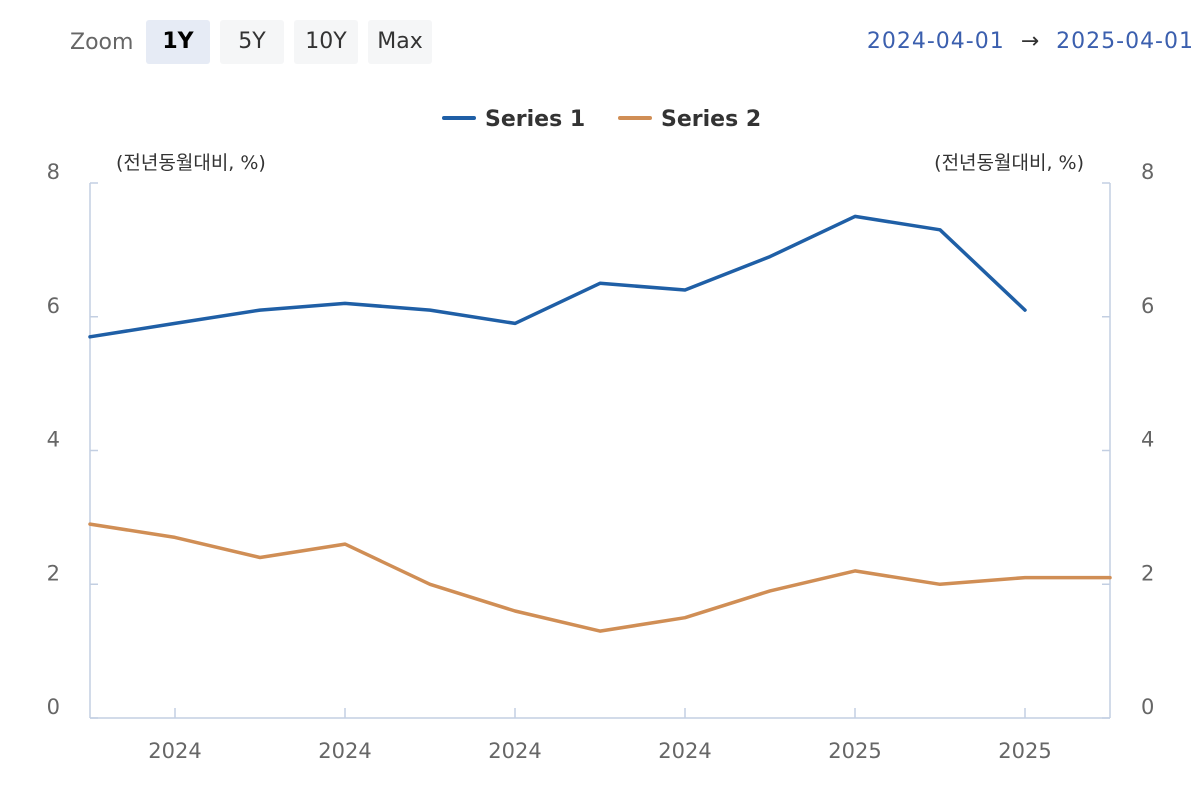 The image size is (1200, 800). What do you see at coordinates (53, 306) in the screenshot?
I see `y-left-tick-label: 6` at bounding box center [53, 306].